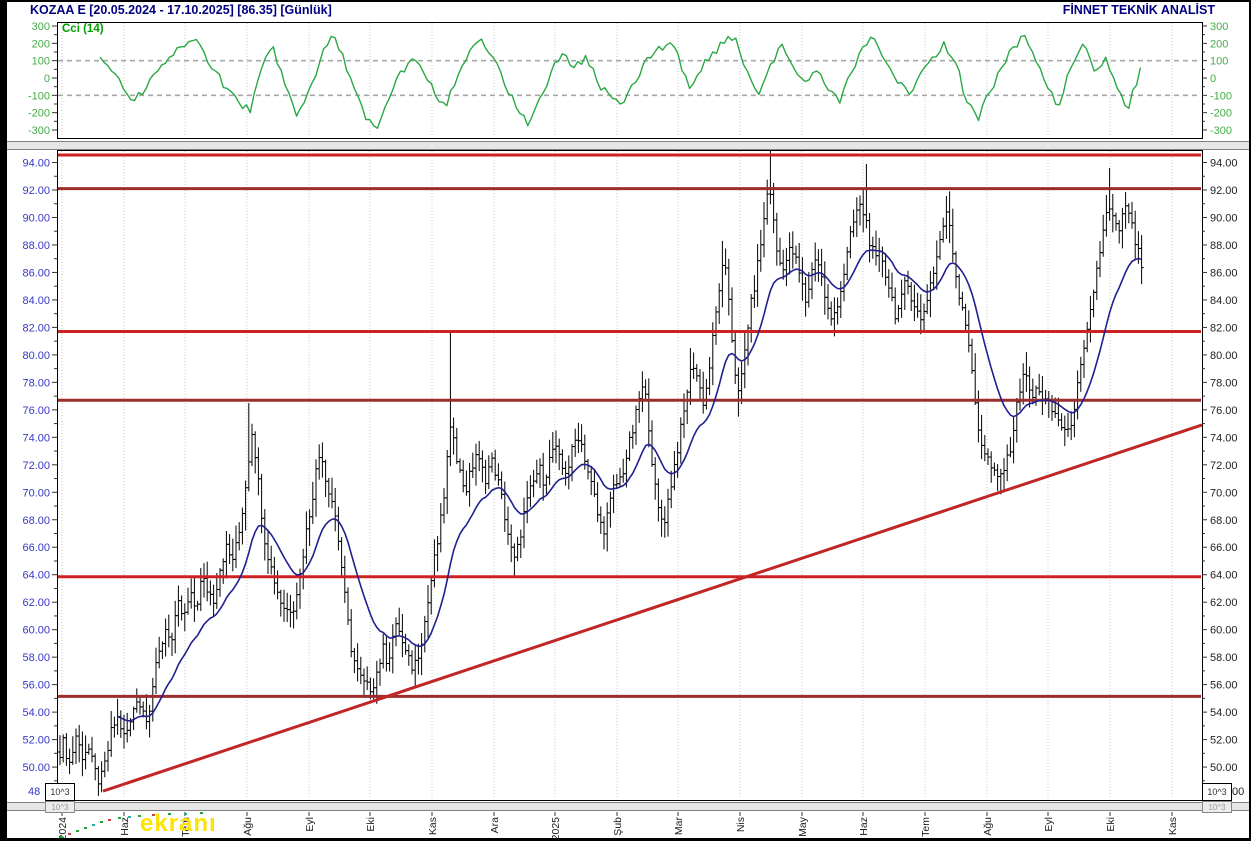 The image size is (1251, 841). What do you see at coordinates (1224, 631) in the screenshot?
I see `svg-text: 60.00` at bounding box center [1224, 631].